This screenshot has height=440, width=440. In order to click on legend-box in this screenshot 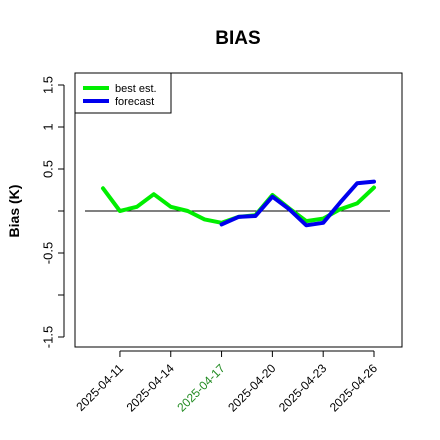, I will do `click(123, 93)`.